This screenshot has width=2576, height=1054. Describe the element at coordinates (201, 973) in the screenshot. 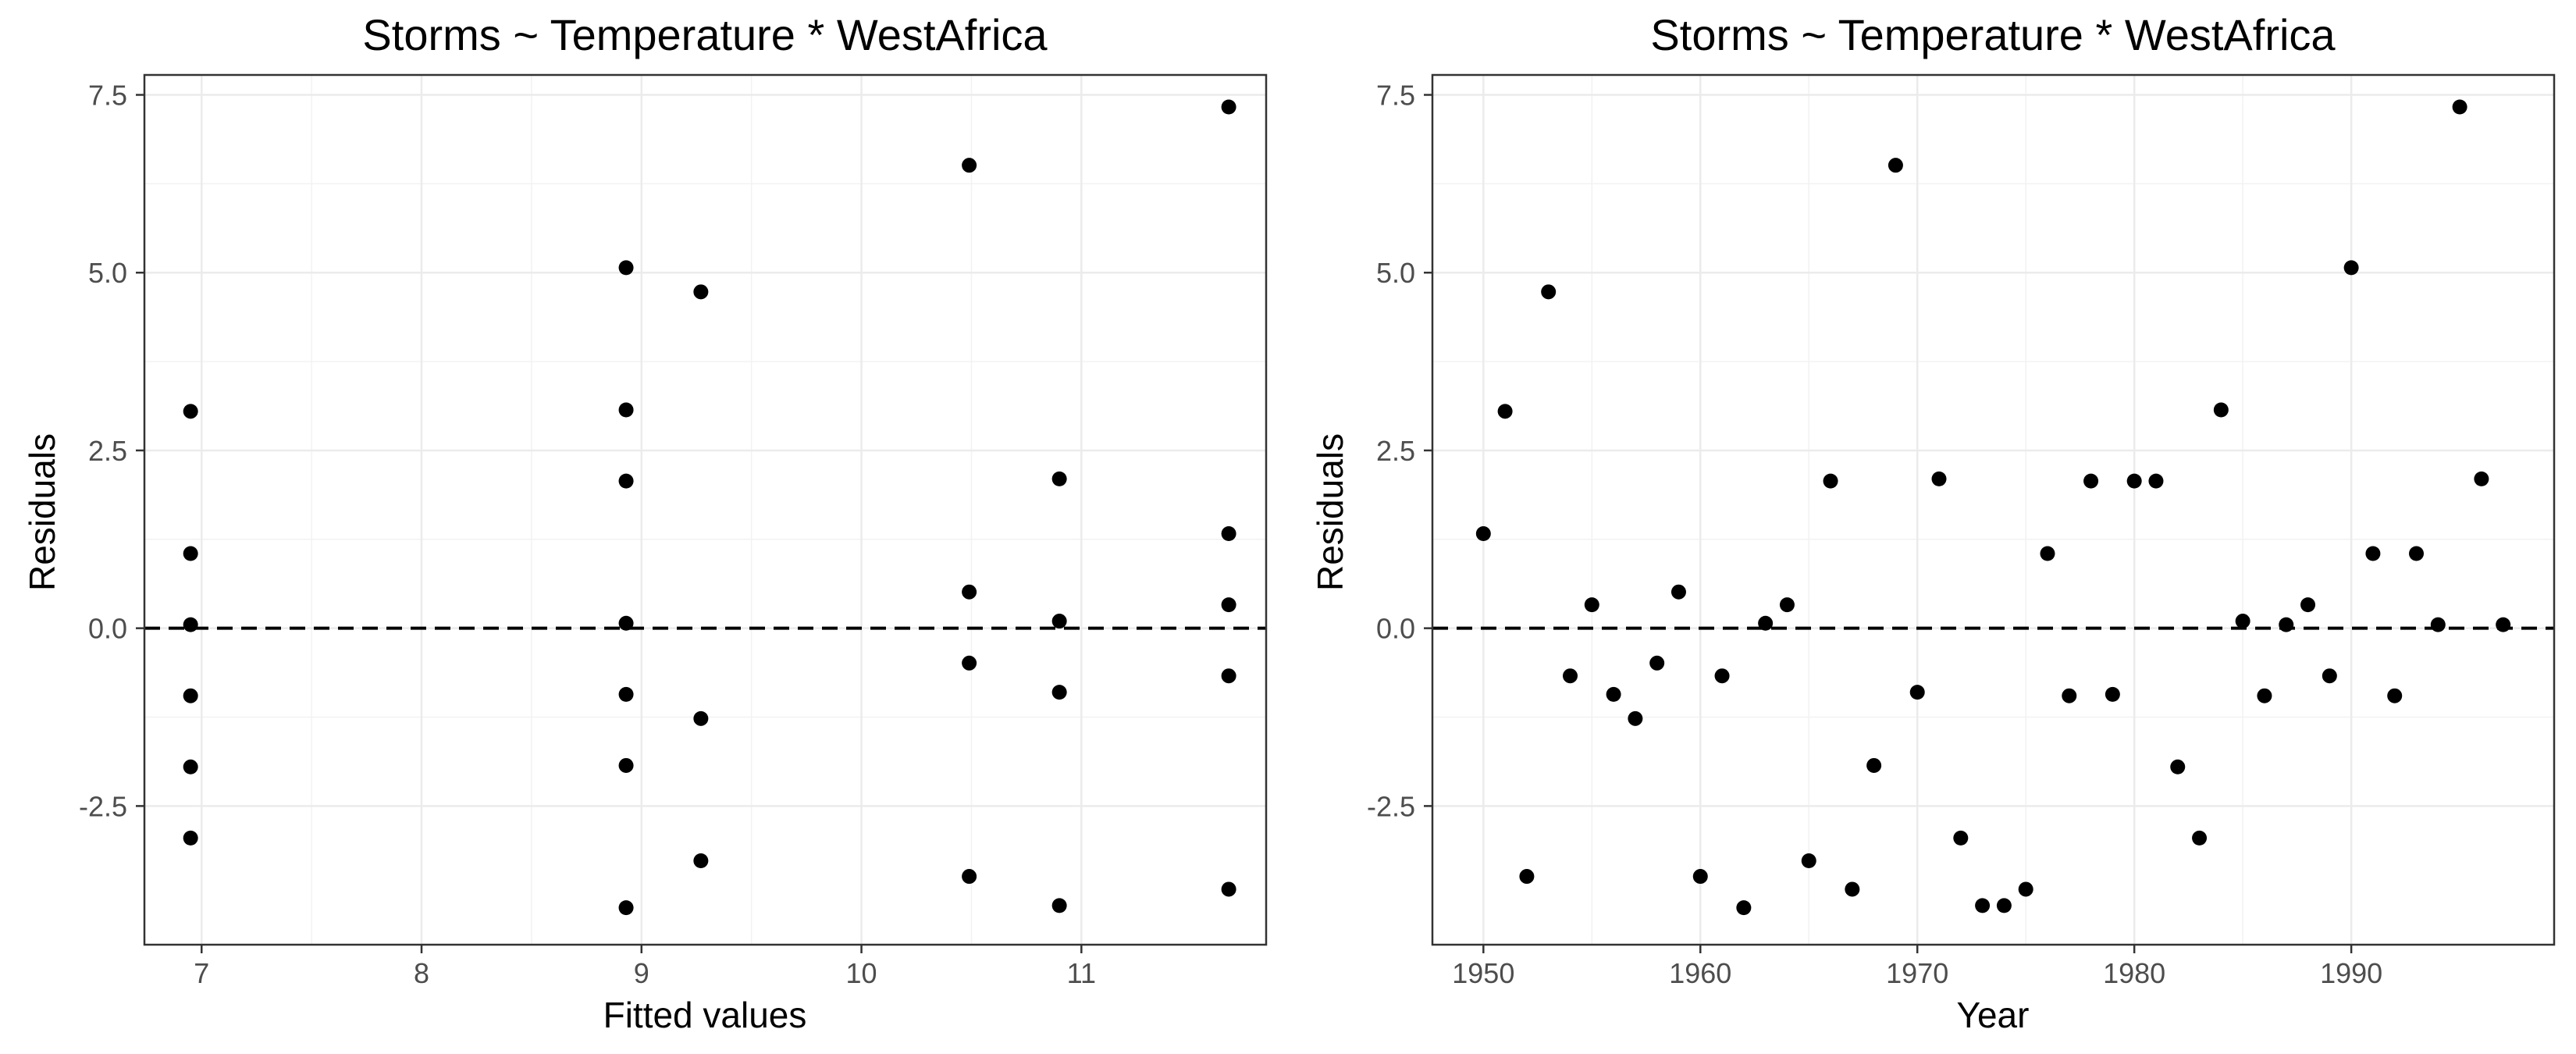

I see `x-tick-label: 7` at that location.